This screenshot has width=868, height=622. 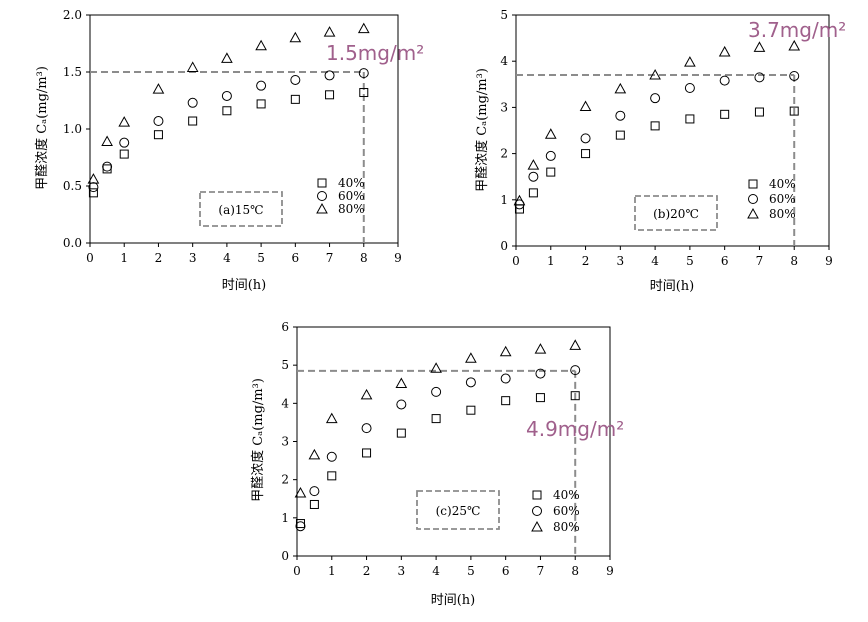 What do you see at coordinates (228, 130) in the screenshot?
I see `series-60pct` at bounding box center [228, 130].